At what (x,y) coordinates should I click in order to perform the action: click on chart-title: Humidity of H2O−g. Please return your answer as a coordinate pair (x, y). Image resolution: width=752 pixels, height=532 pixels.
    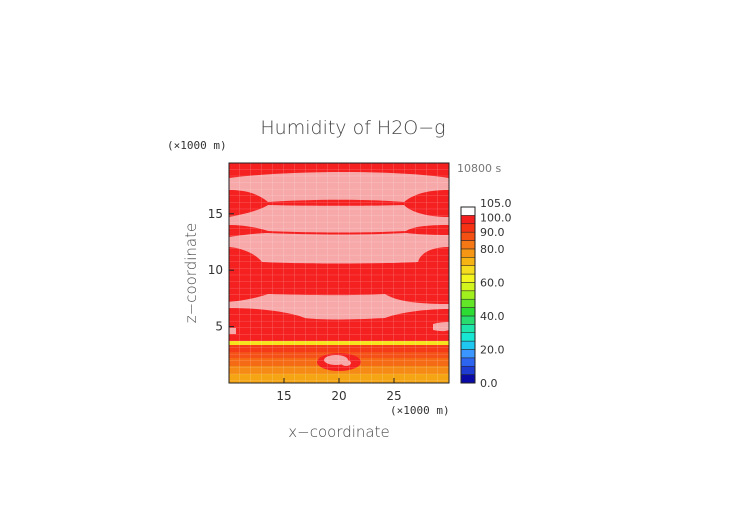
    Looking at the image, I should click on (352, 128).